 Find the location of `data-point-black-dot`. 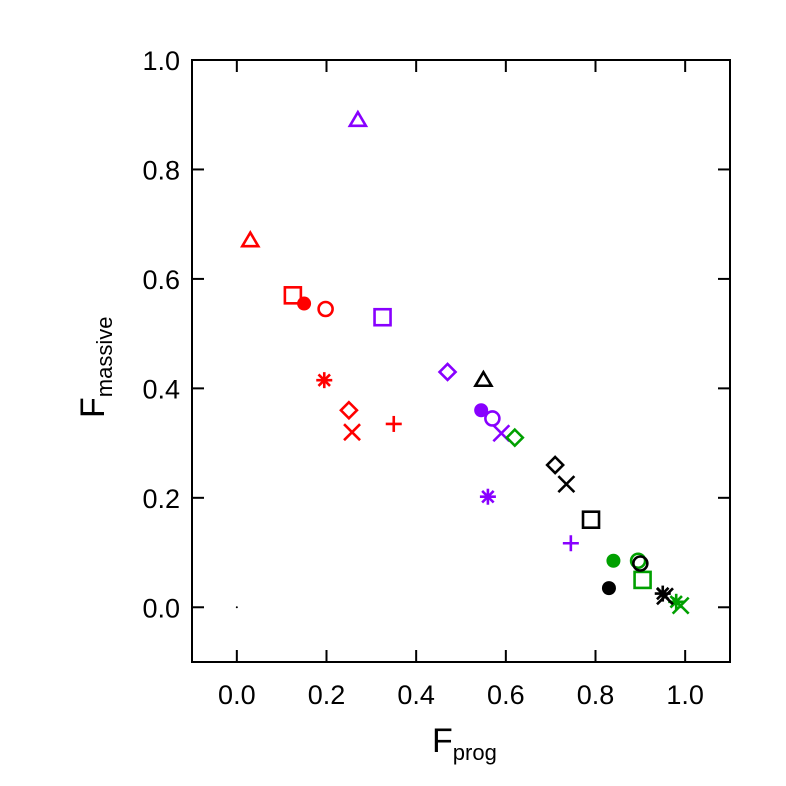

data-point-black-dot is located at coordinates (236, 607).